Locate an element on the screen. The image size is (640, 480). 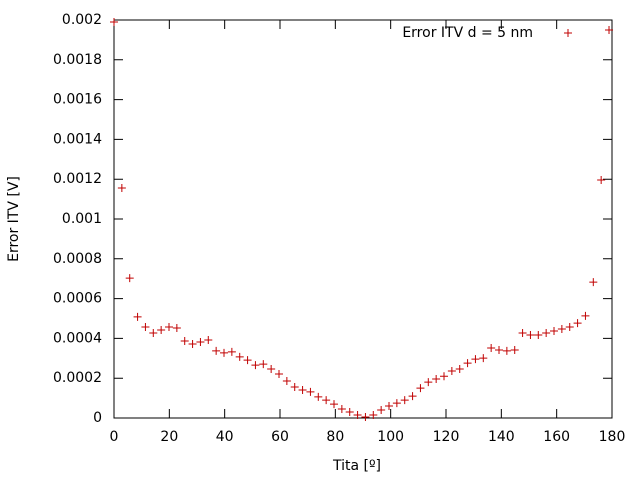
x-tick-label: 0 is located at coordinates (114, 437).